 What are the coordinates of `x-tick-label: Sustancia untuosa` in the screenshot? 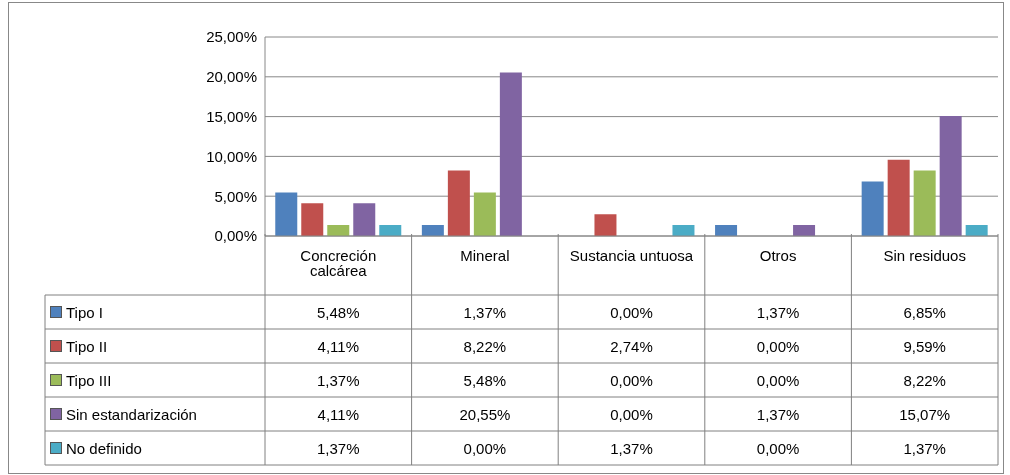 It's located at (631, 255).